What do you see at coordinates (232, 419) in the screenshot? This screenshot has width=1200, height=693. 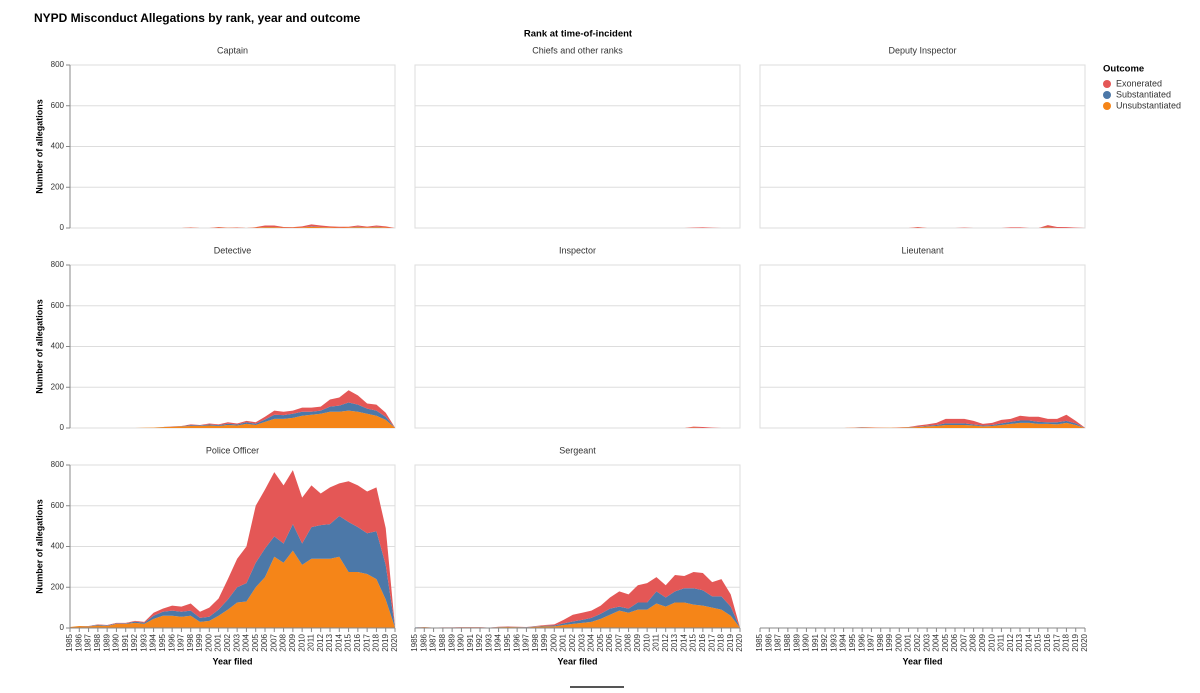 I see `area` at bounding box center [232, 419].